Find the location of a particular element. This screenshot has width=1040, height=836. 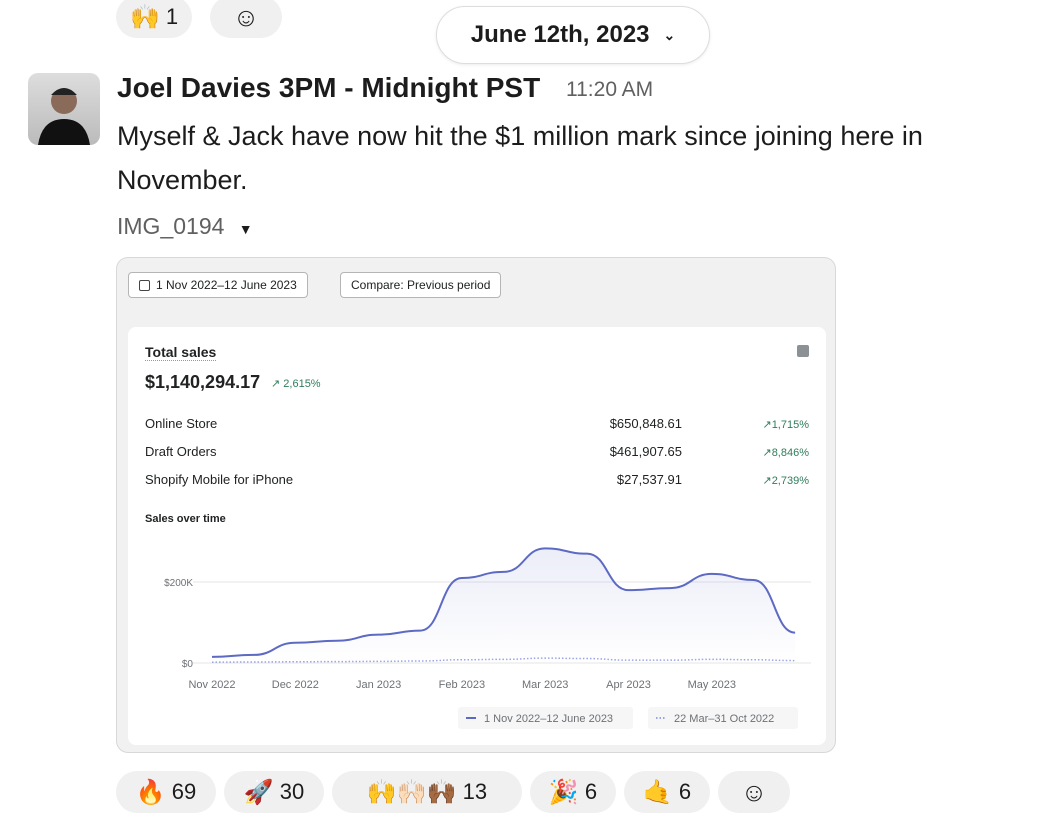

reaction-pill: 🙌🙌🏻🙌🏾 13 is located at coordinates (427, 792).